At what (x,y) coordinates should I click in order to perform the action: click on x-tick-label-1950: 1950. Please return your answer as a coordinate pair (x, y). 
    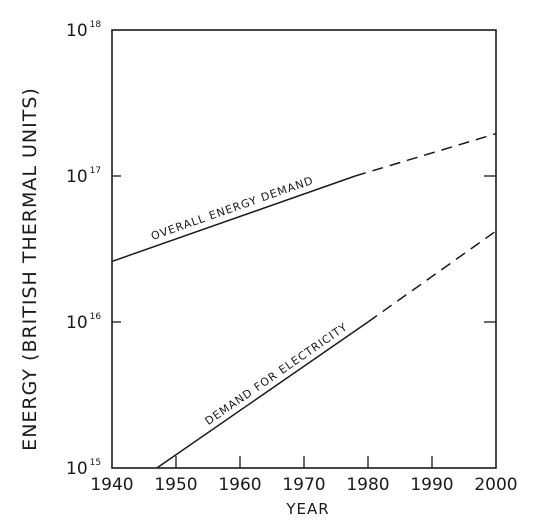
    Looking at the image, I should click on (175, 485).